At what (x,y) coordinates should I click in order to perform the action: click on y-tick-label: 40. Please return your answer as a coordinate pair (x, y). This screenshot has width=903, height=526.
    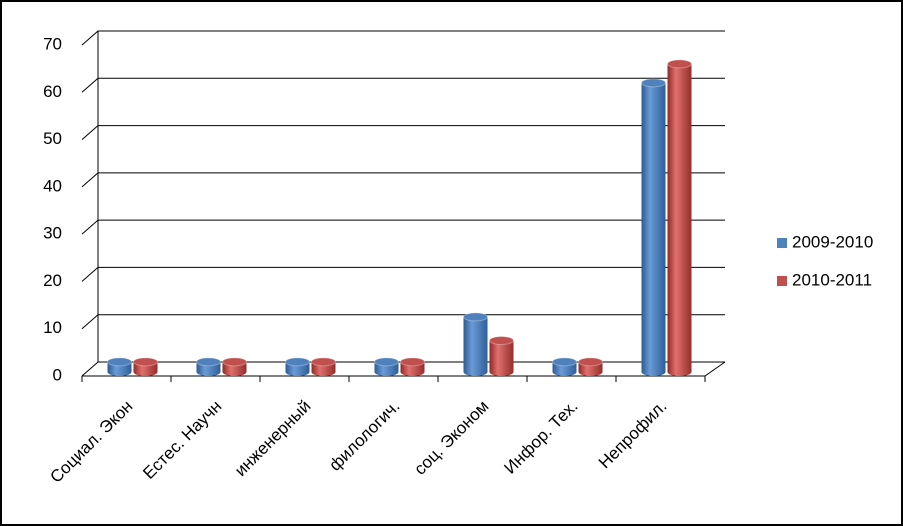
    Looking at the image, I should click on (52, 185).